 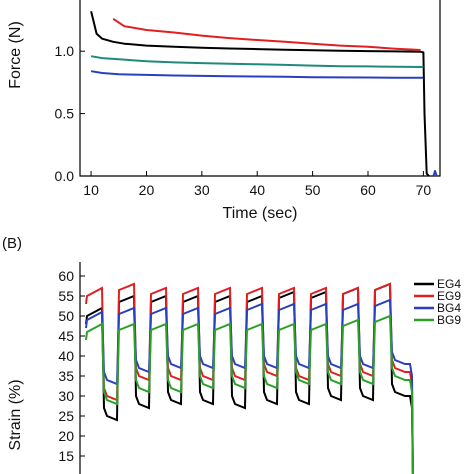 I want to click on panel-a-x-tick-label: 10, so click(x=91, y=190).